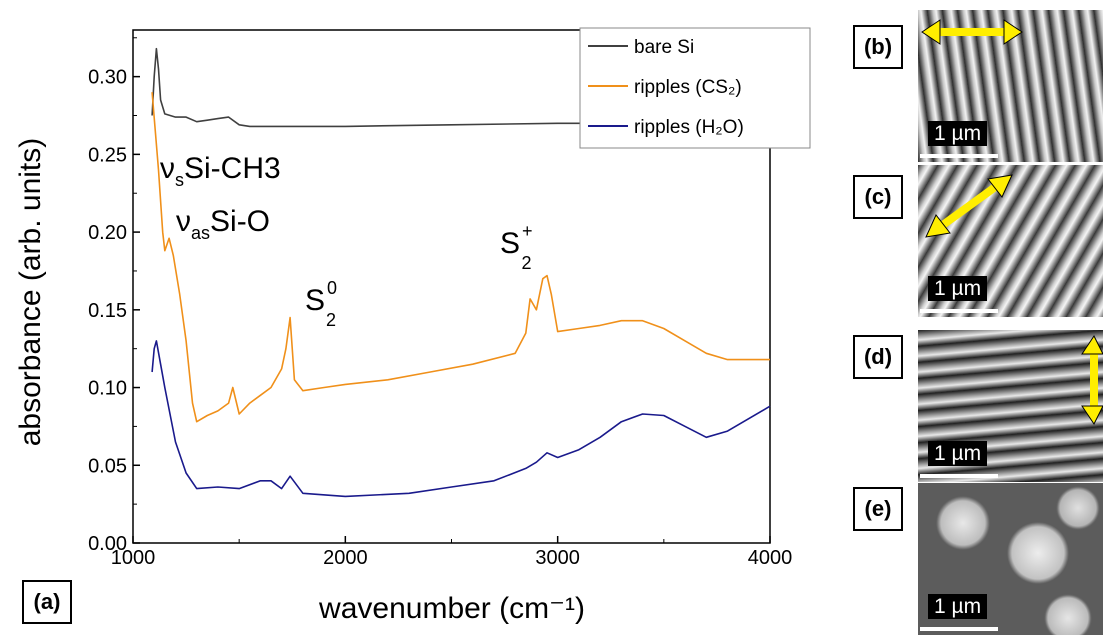 Image resolution: width=1103 pixels, height=635 pixels. What do you see at coordinates (107, 233) in the screenshot?
I see `y-tick-label: 0.20` at bounding box center [107, 233].